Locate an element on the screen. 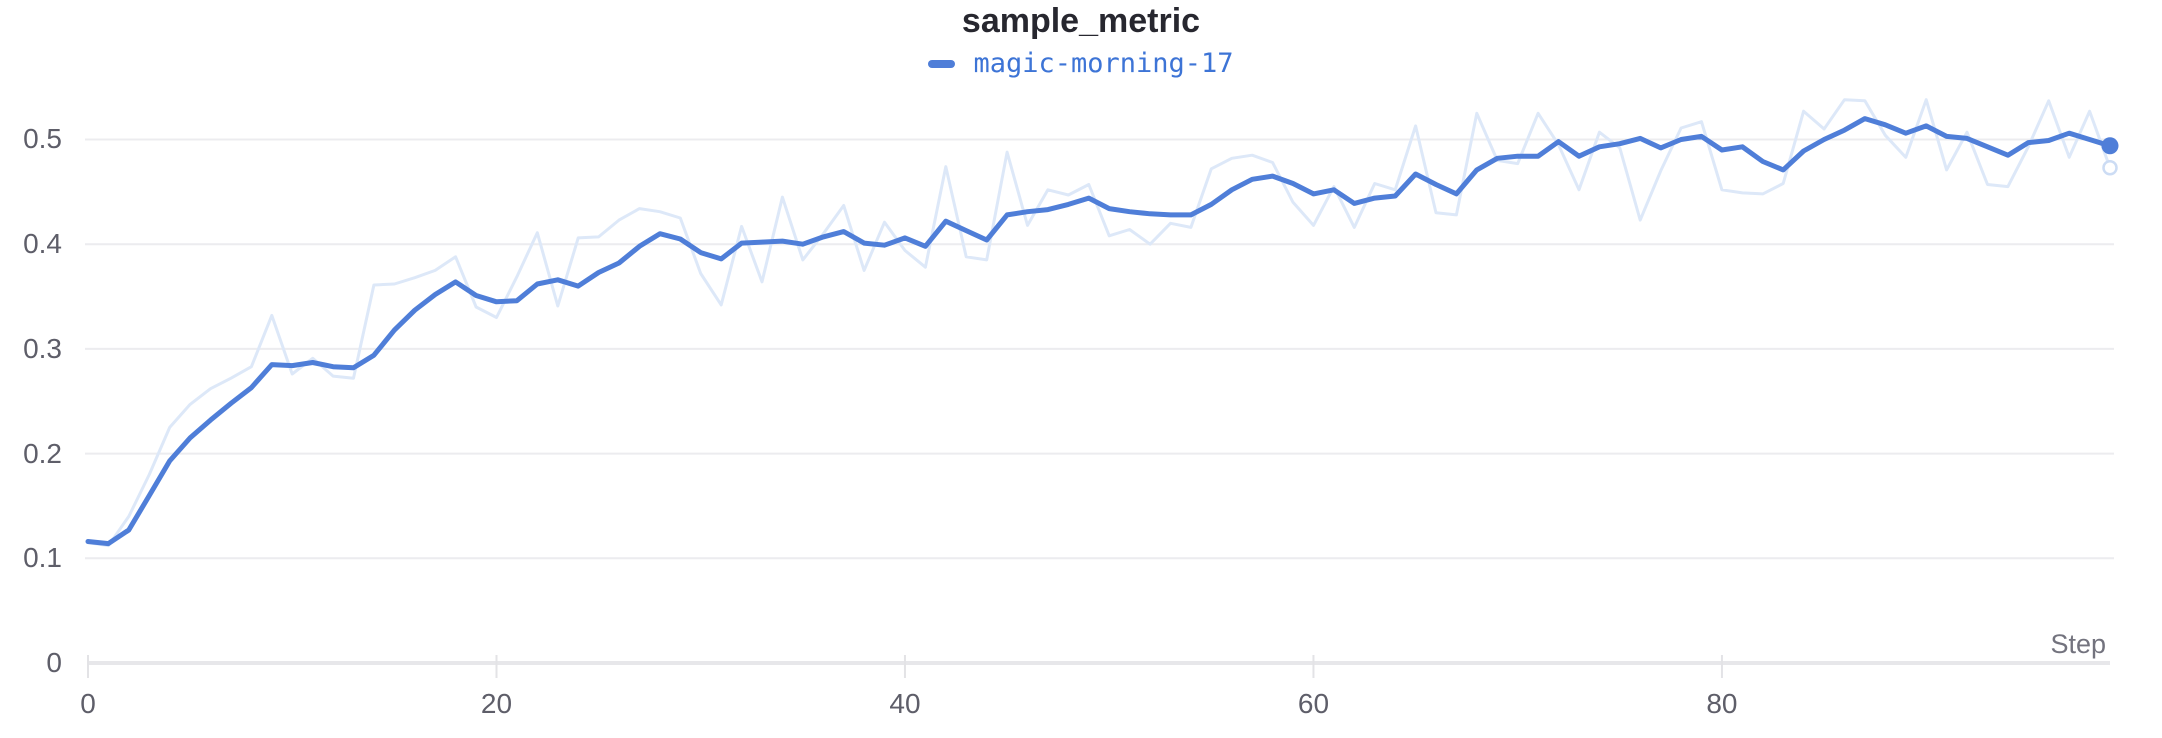  x-axis-title: Step is located at coordinates (2078, 644).